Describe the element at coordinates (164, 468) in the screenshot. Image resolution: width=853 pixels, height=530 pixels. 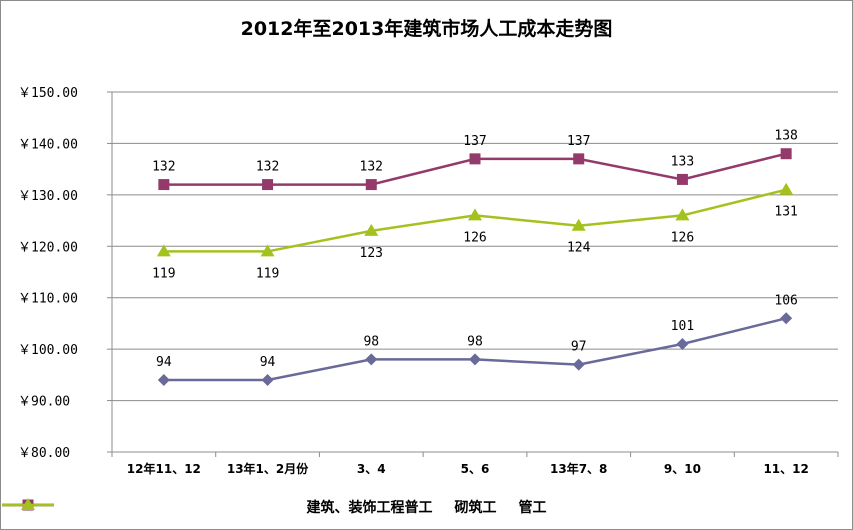
I see `x-tick-label: 12年11、12` at that location.